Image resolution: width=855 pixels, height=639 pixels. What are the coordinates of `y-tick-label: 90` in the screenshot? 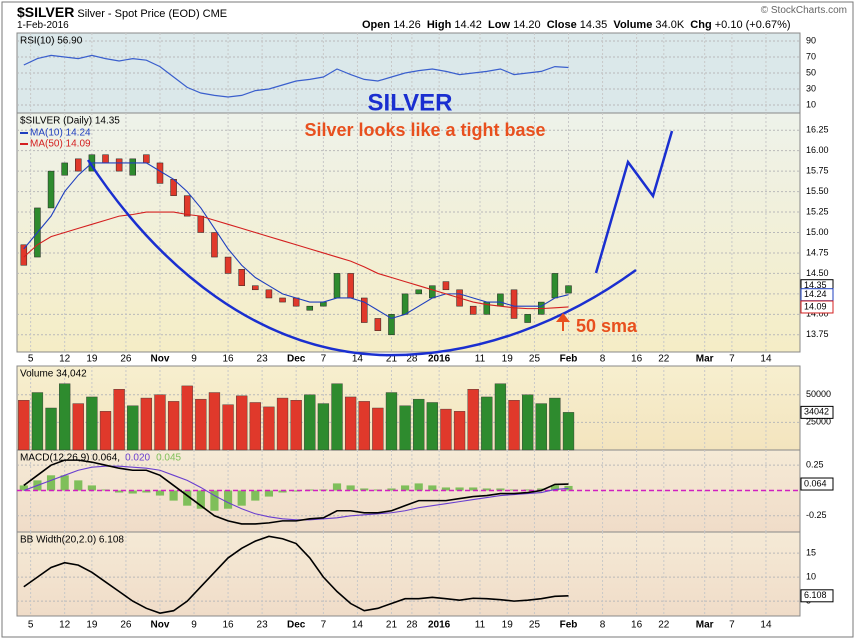 It's located at (811, 40).